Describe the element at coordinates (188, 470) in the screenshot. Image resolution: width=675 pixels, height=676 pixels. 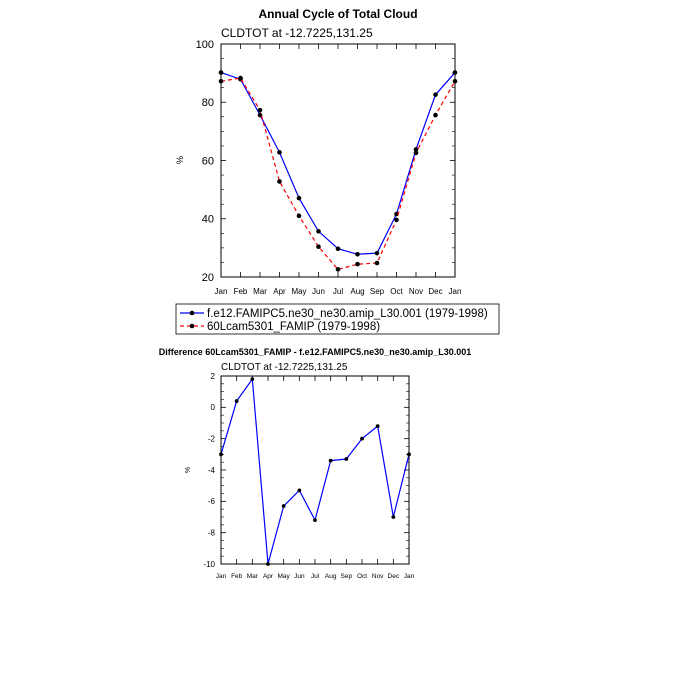
I see `chart2-ylabel: %` at that location.